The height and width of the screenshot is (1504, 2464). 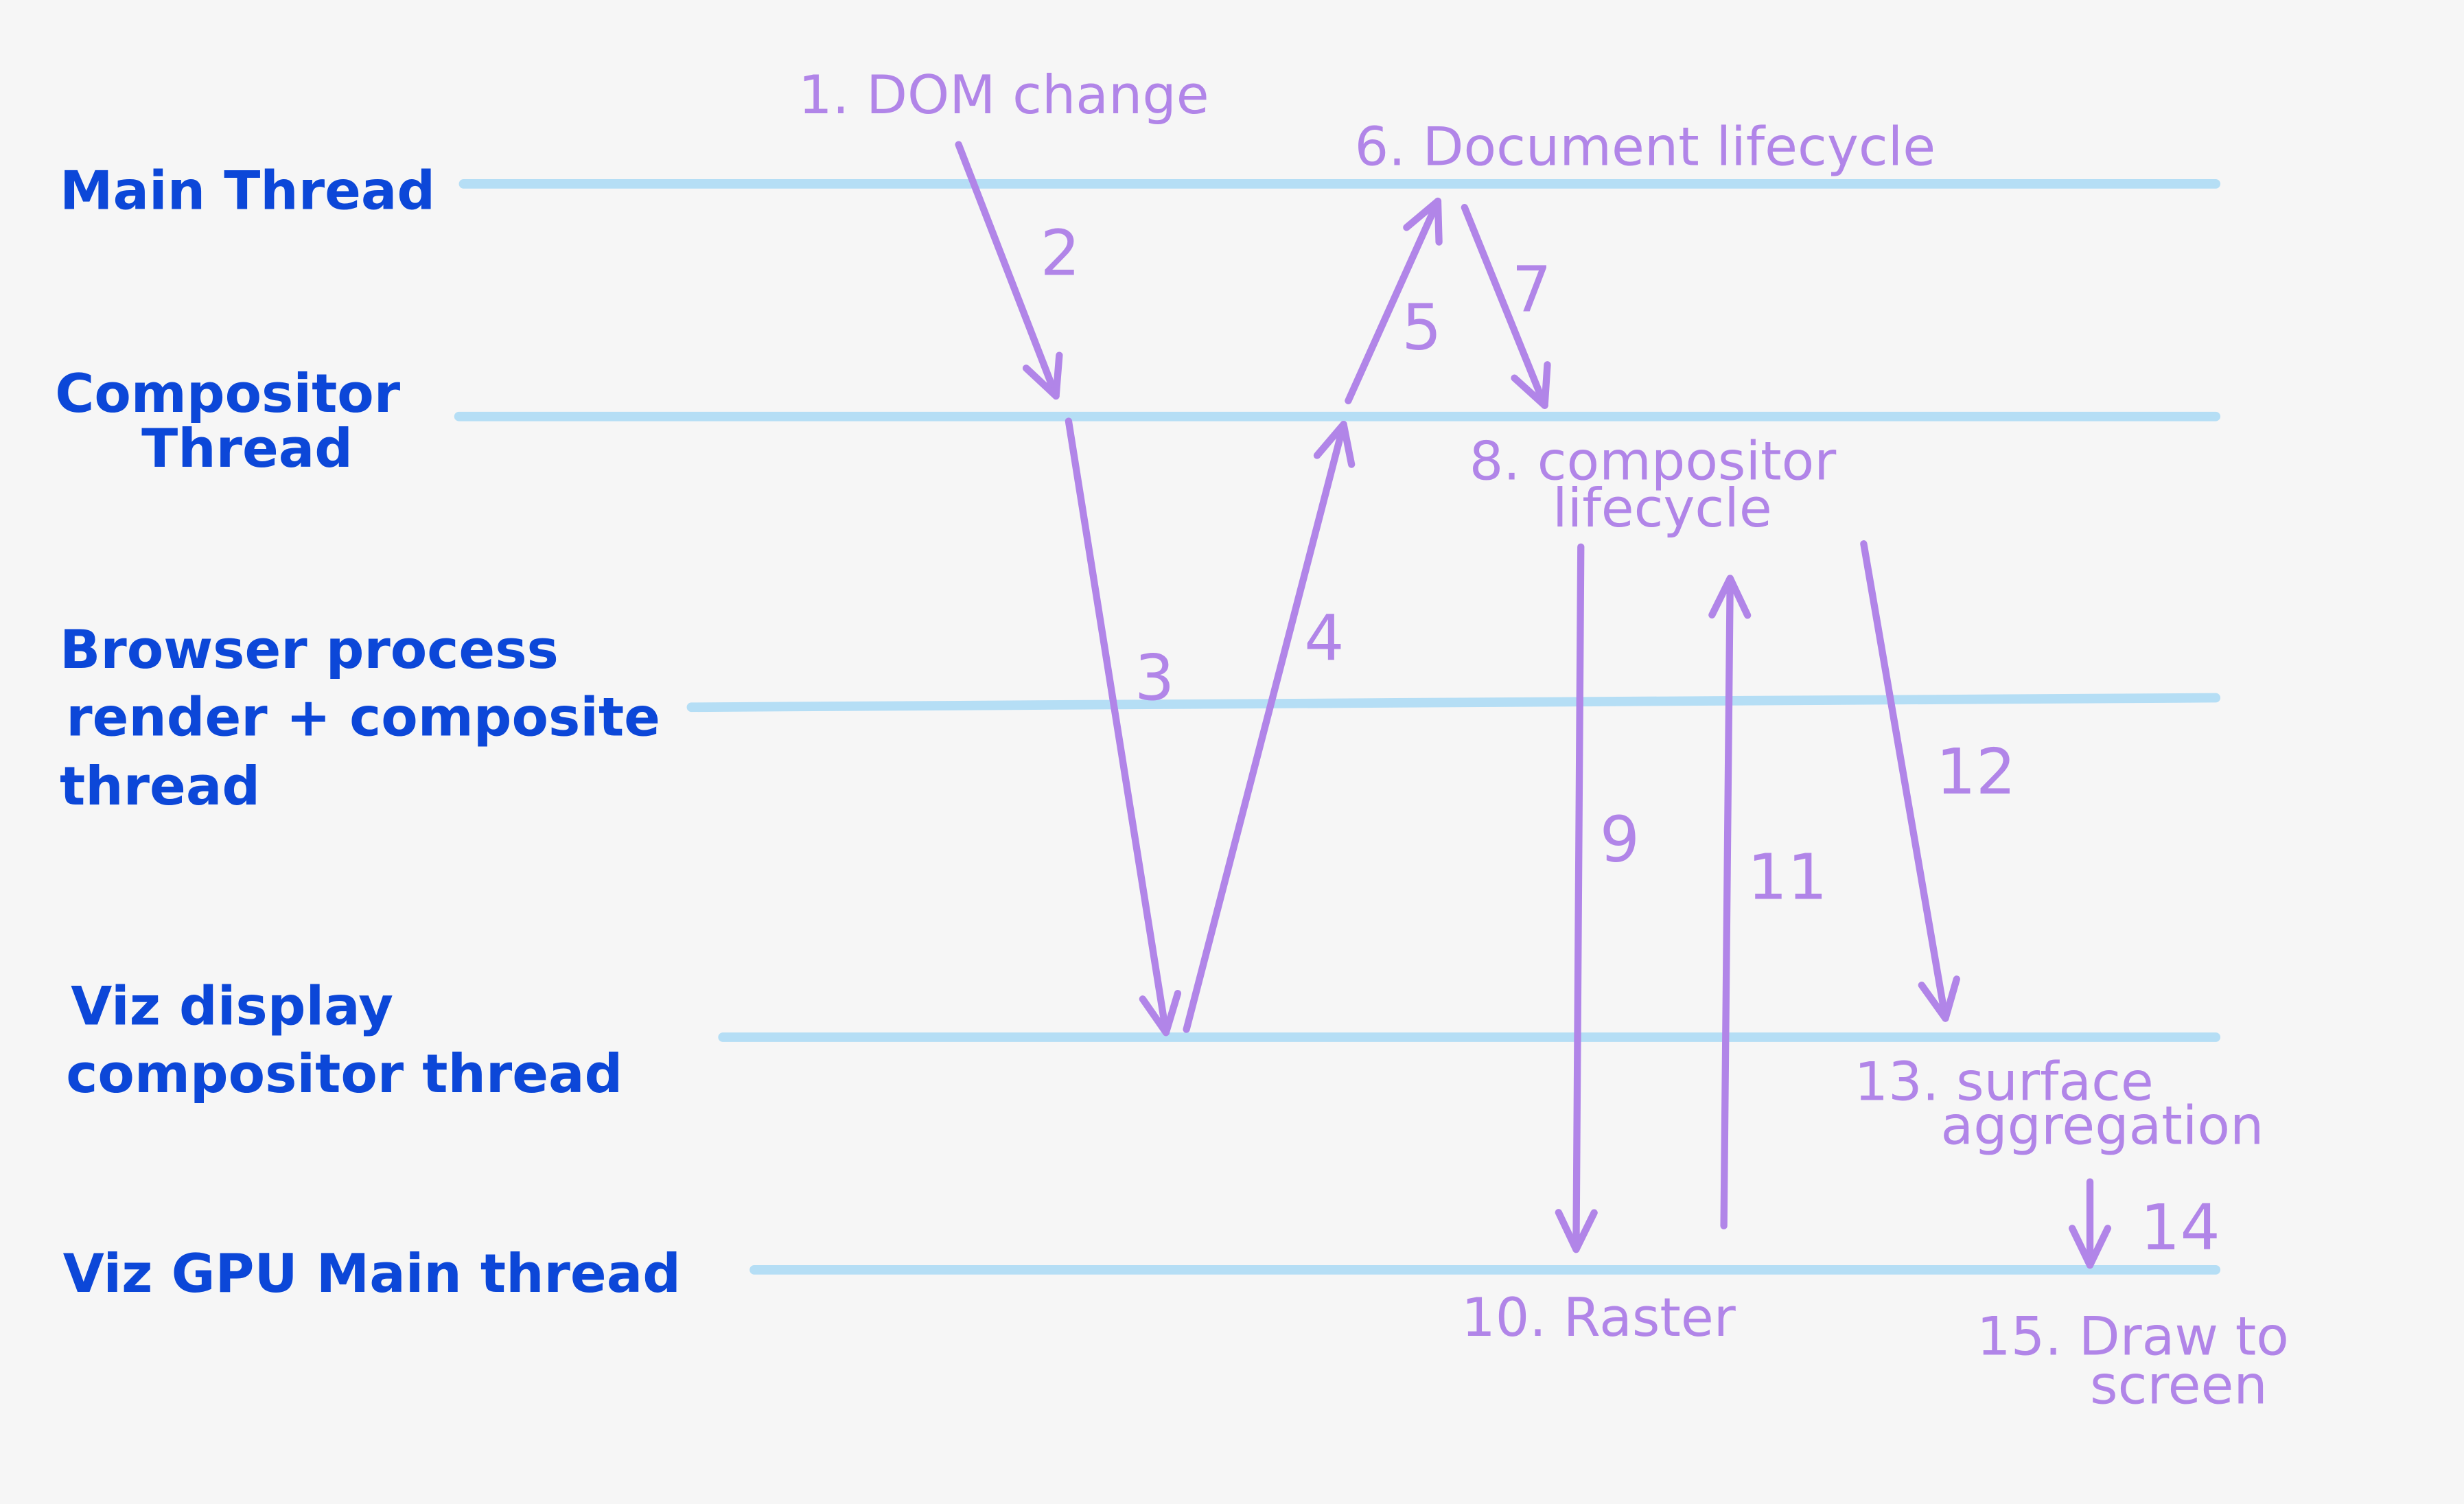 I want to click on step-surface-aggregation-label: 13. surface, so click(x=2004, y=1082).